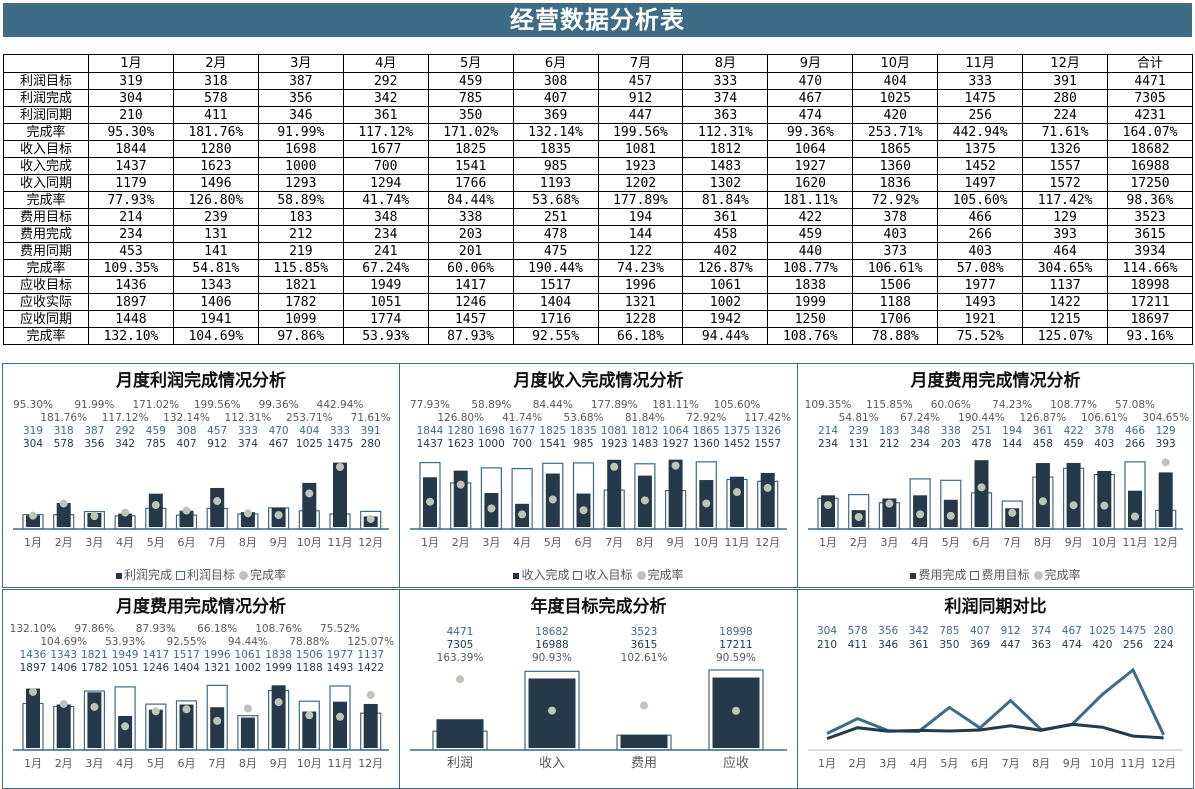 The image size is (1195, 789). What do you see at coordinates (725, 149) in the screenshot?
I see `table-cell: 1812` at bounding box center [725, 149].